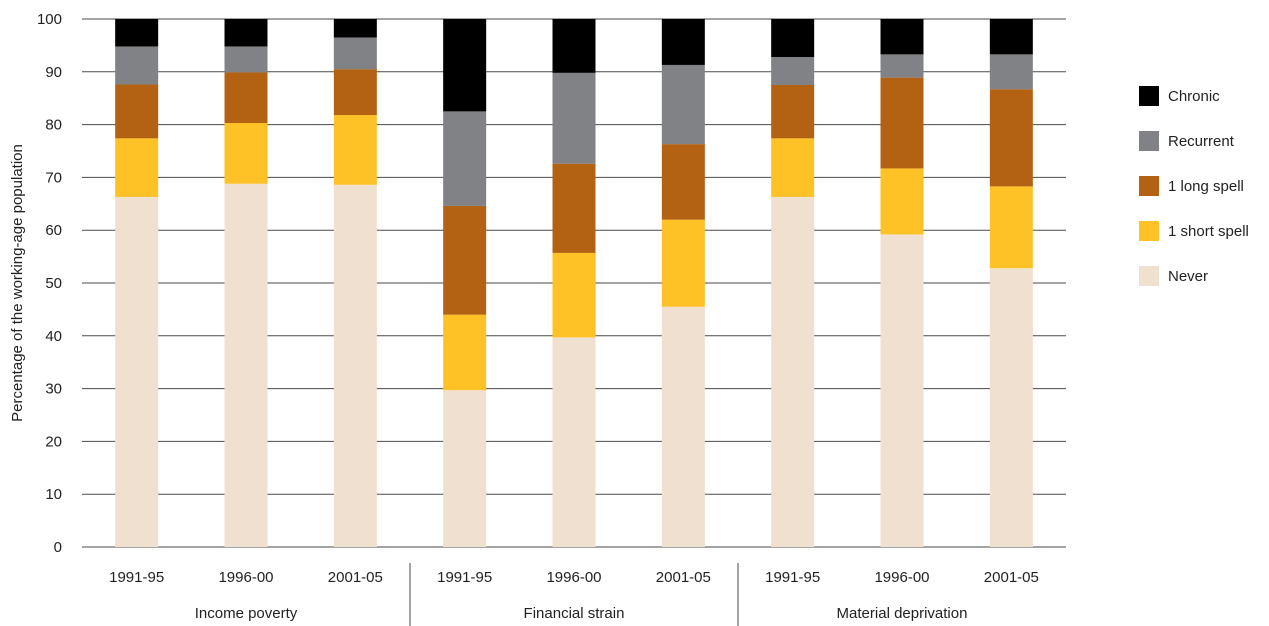 This screenshot has width=1269, height=626. I want to click on legend-label: Recurrent, so click(1201, 141).